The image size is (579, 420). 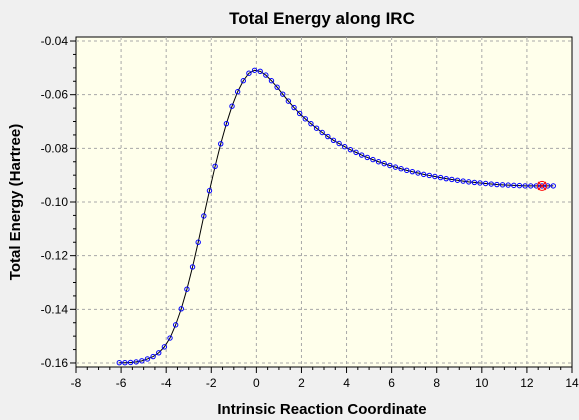 What do you see at coordinates (346, 383) in the screenshot?
I see `x-tick-label: 4` at bounding box center [346, 383].